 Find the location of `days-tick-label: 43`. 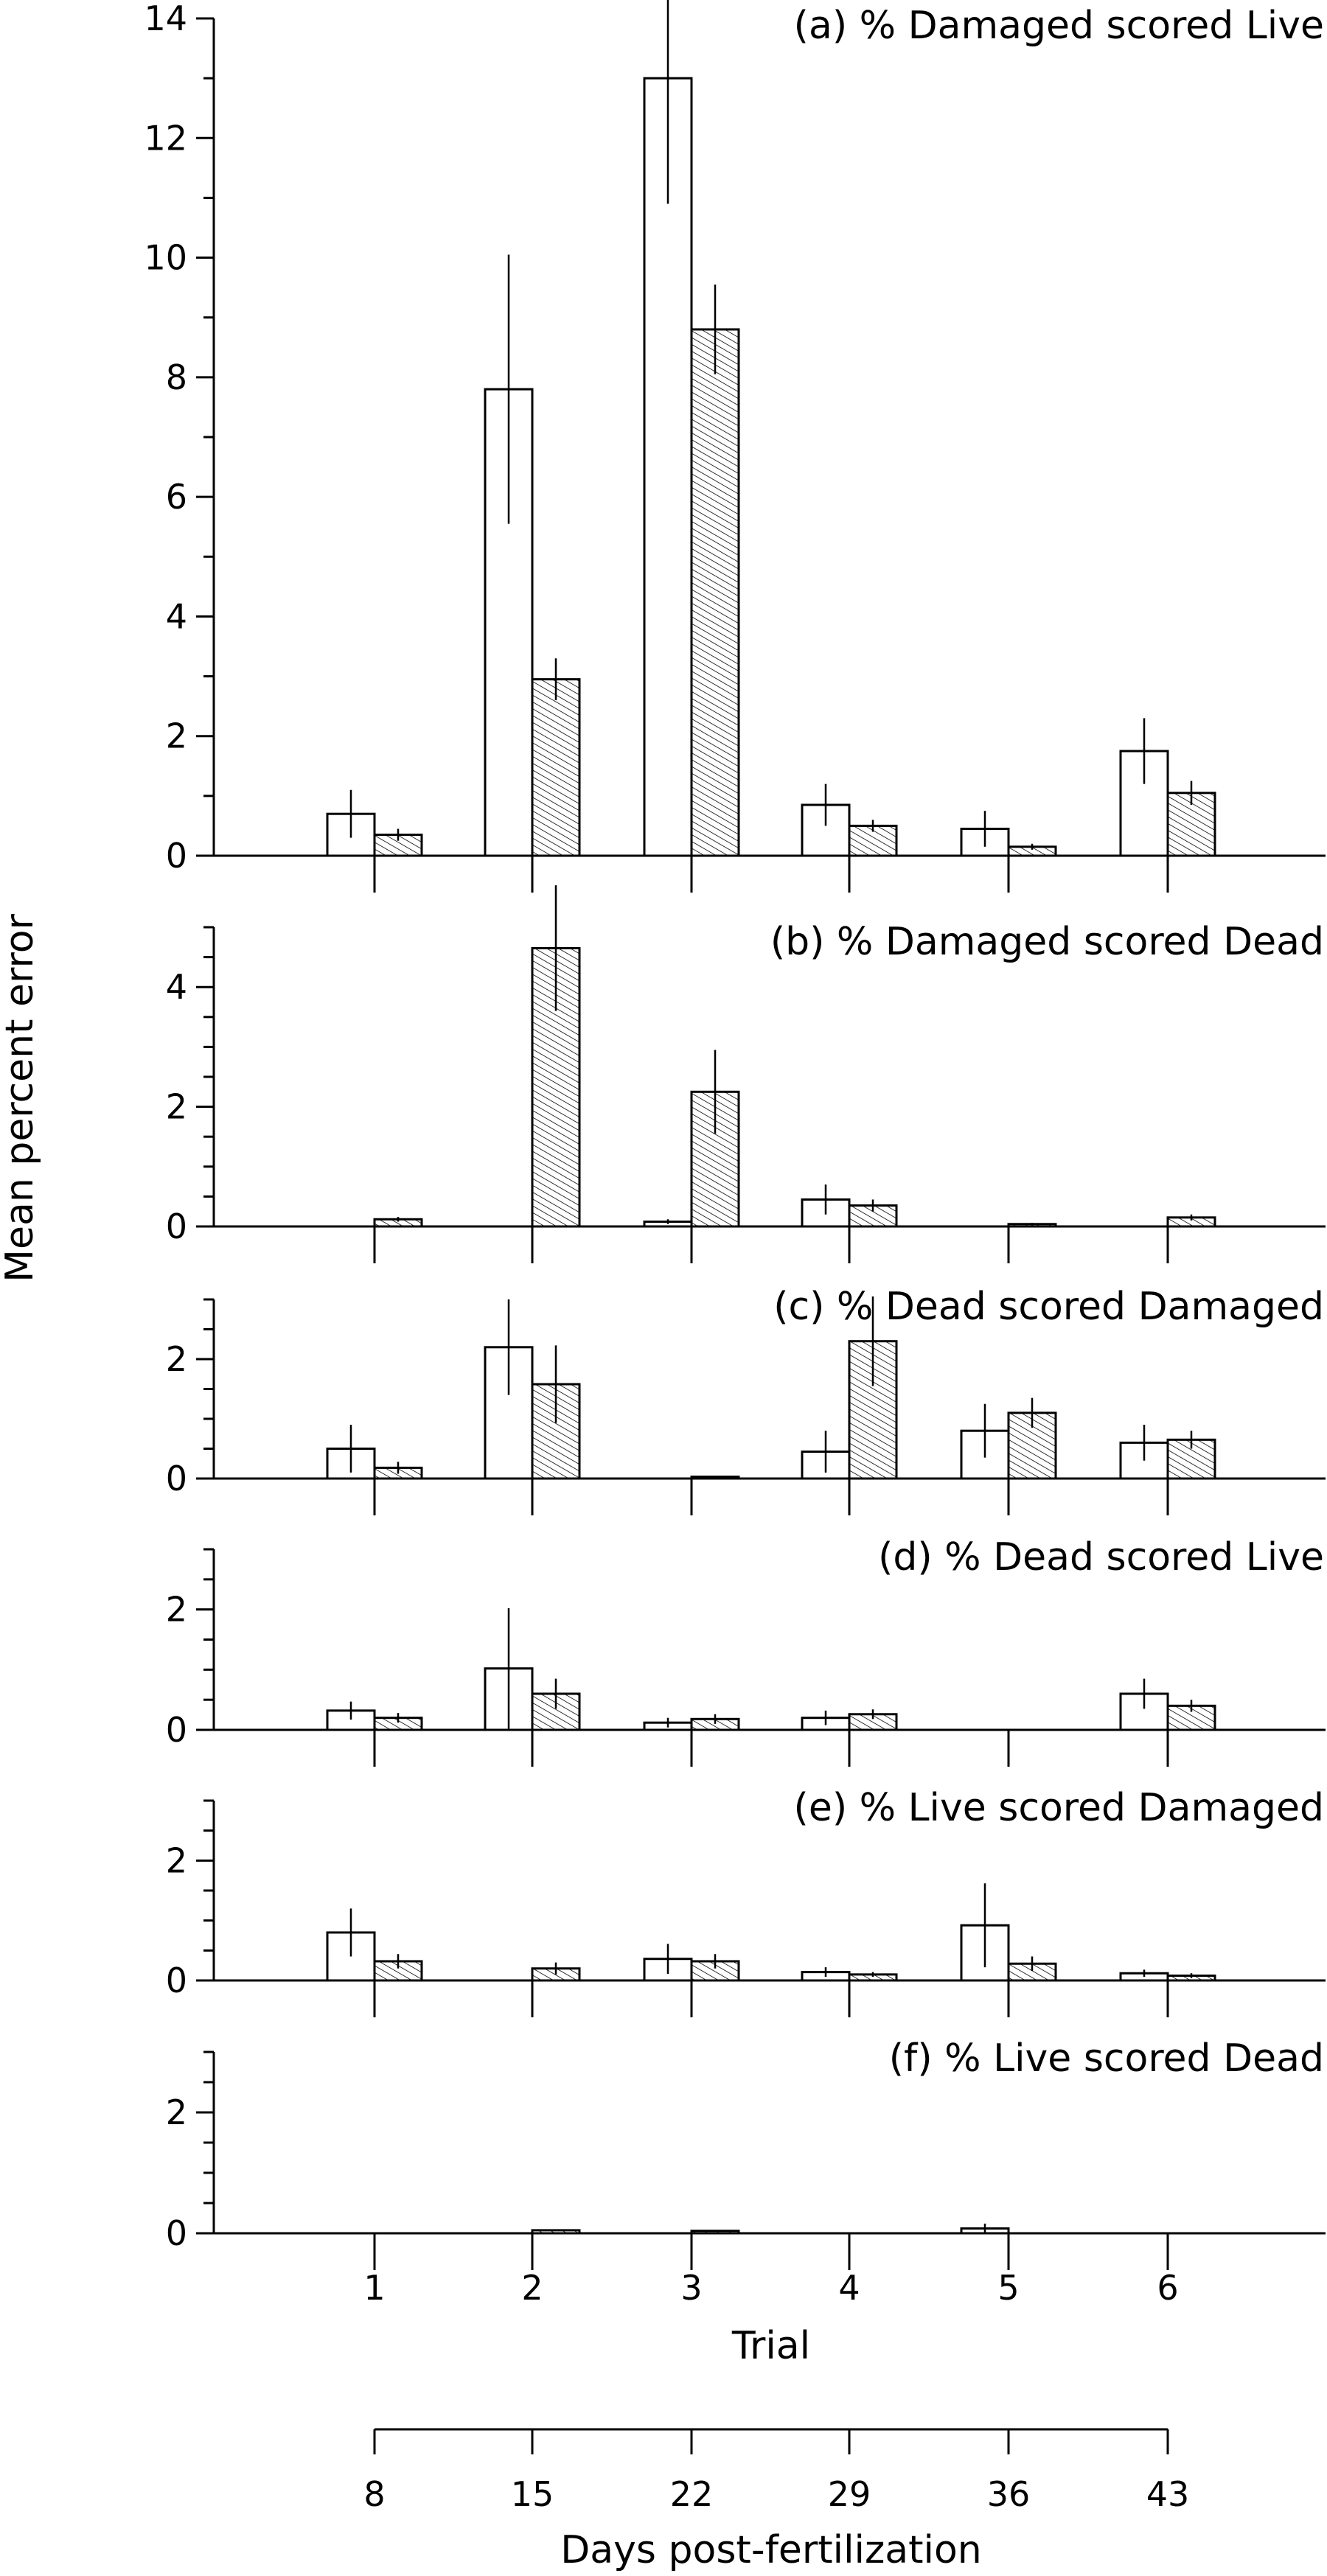

days-tick-label: 43 is located at coordinates (1168, 2494).